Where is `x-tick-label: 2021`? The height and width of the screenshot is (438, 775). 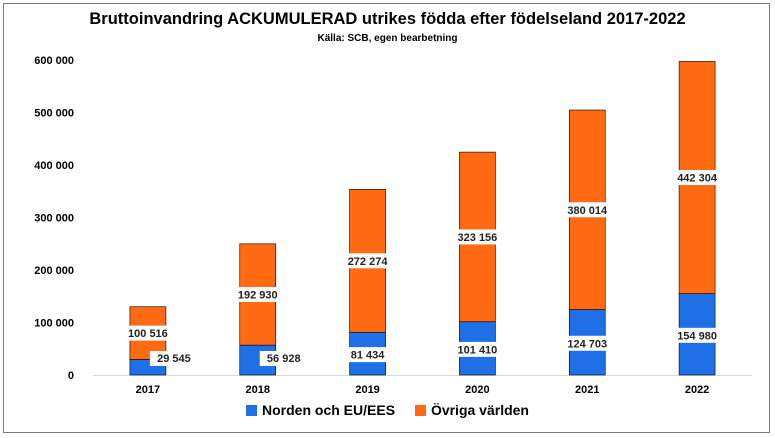
x-tick-label: 2021 is located at coordinates (587, 390).